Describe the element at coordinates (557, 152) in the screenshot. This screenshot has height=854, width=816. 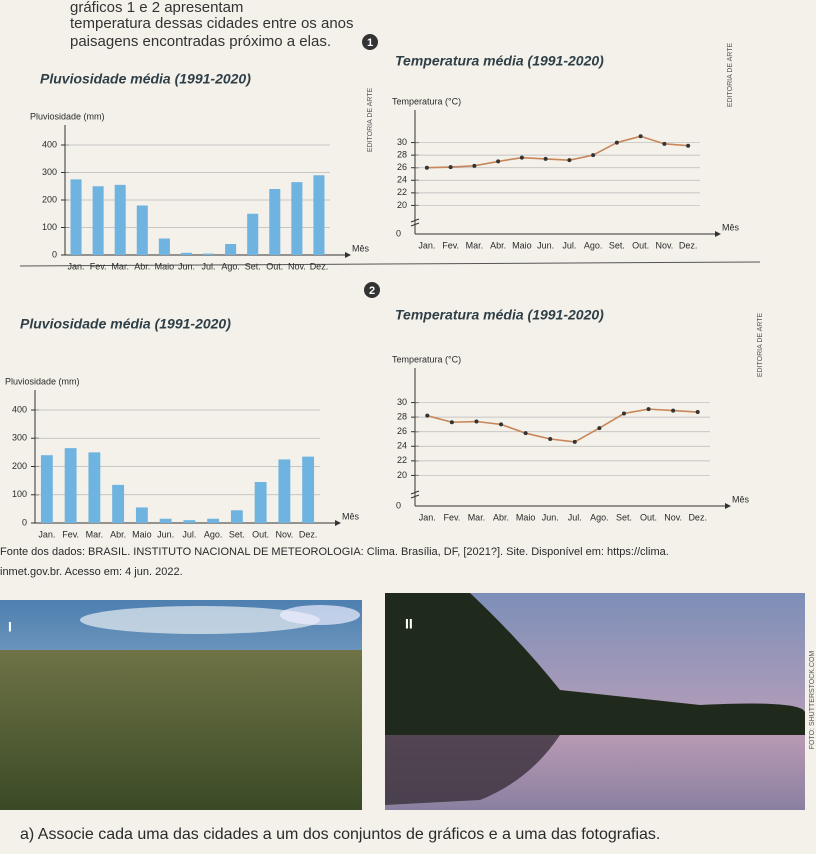
I see `line` at that location.